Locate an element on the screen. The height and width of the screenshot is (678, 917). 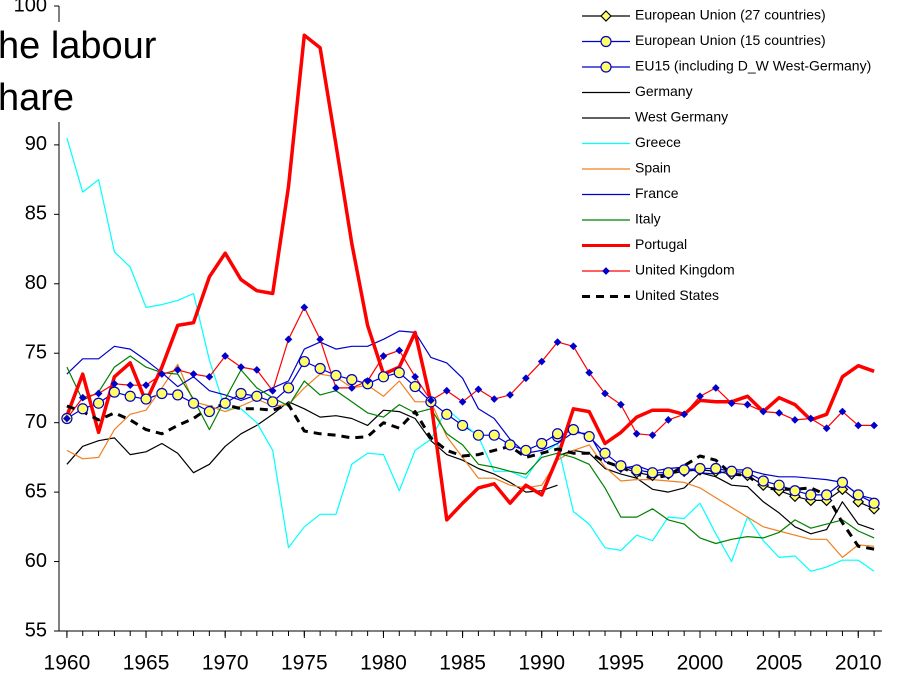
legend-label: EU15 (including D_W West-Germany) is located at coordinates (753, 66).